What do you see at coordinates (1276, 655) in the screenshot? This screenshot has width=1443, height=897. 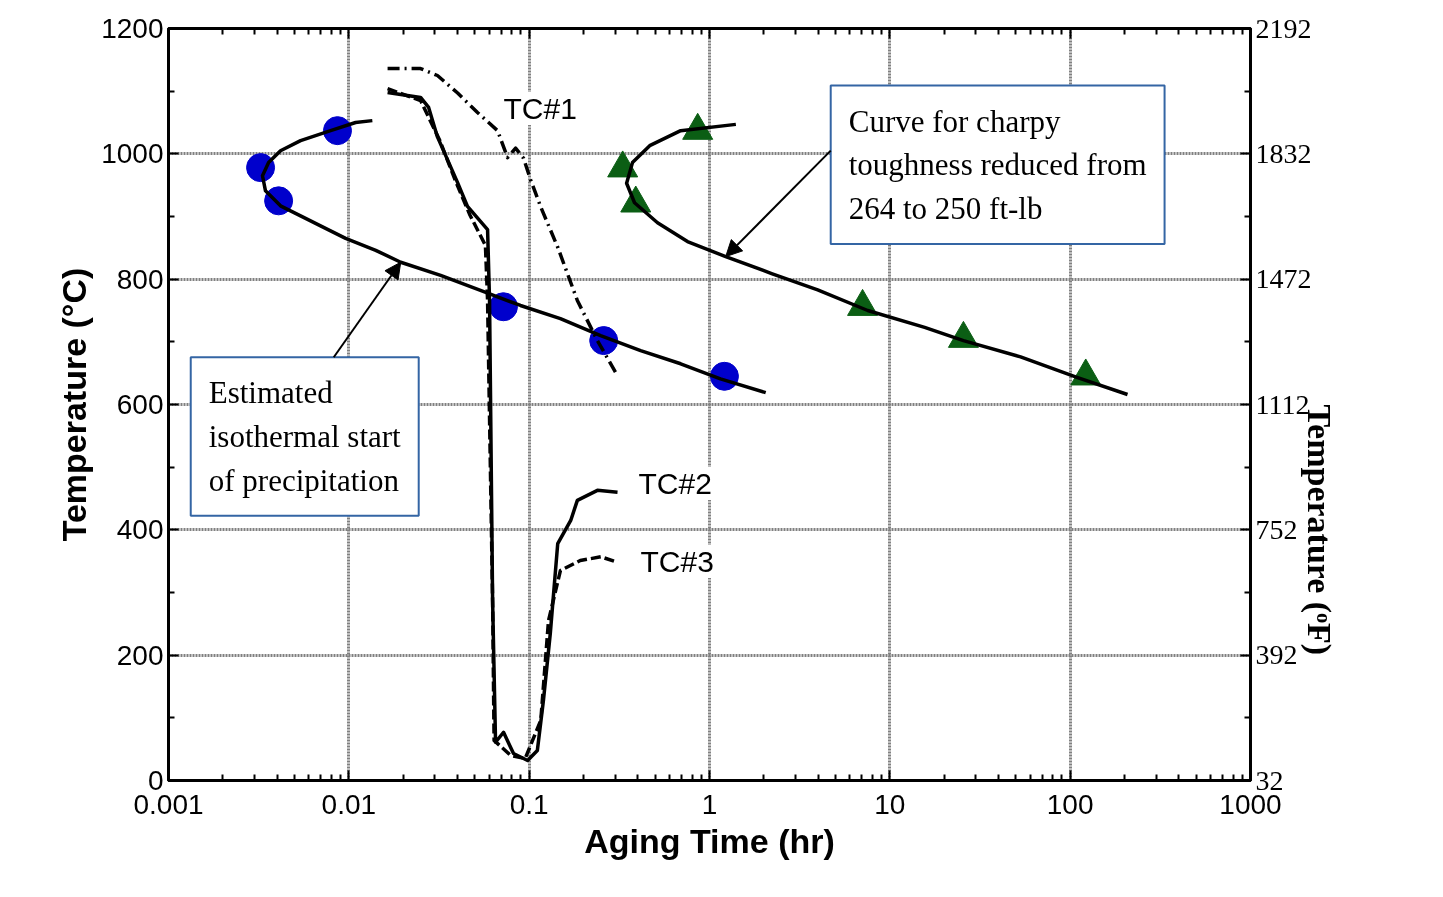 I see `y2-tick-label: 392` at bounding box center [1276, 655].